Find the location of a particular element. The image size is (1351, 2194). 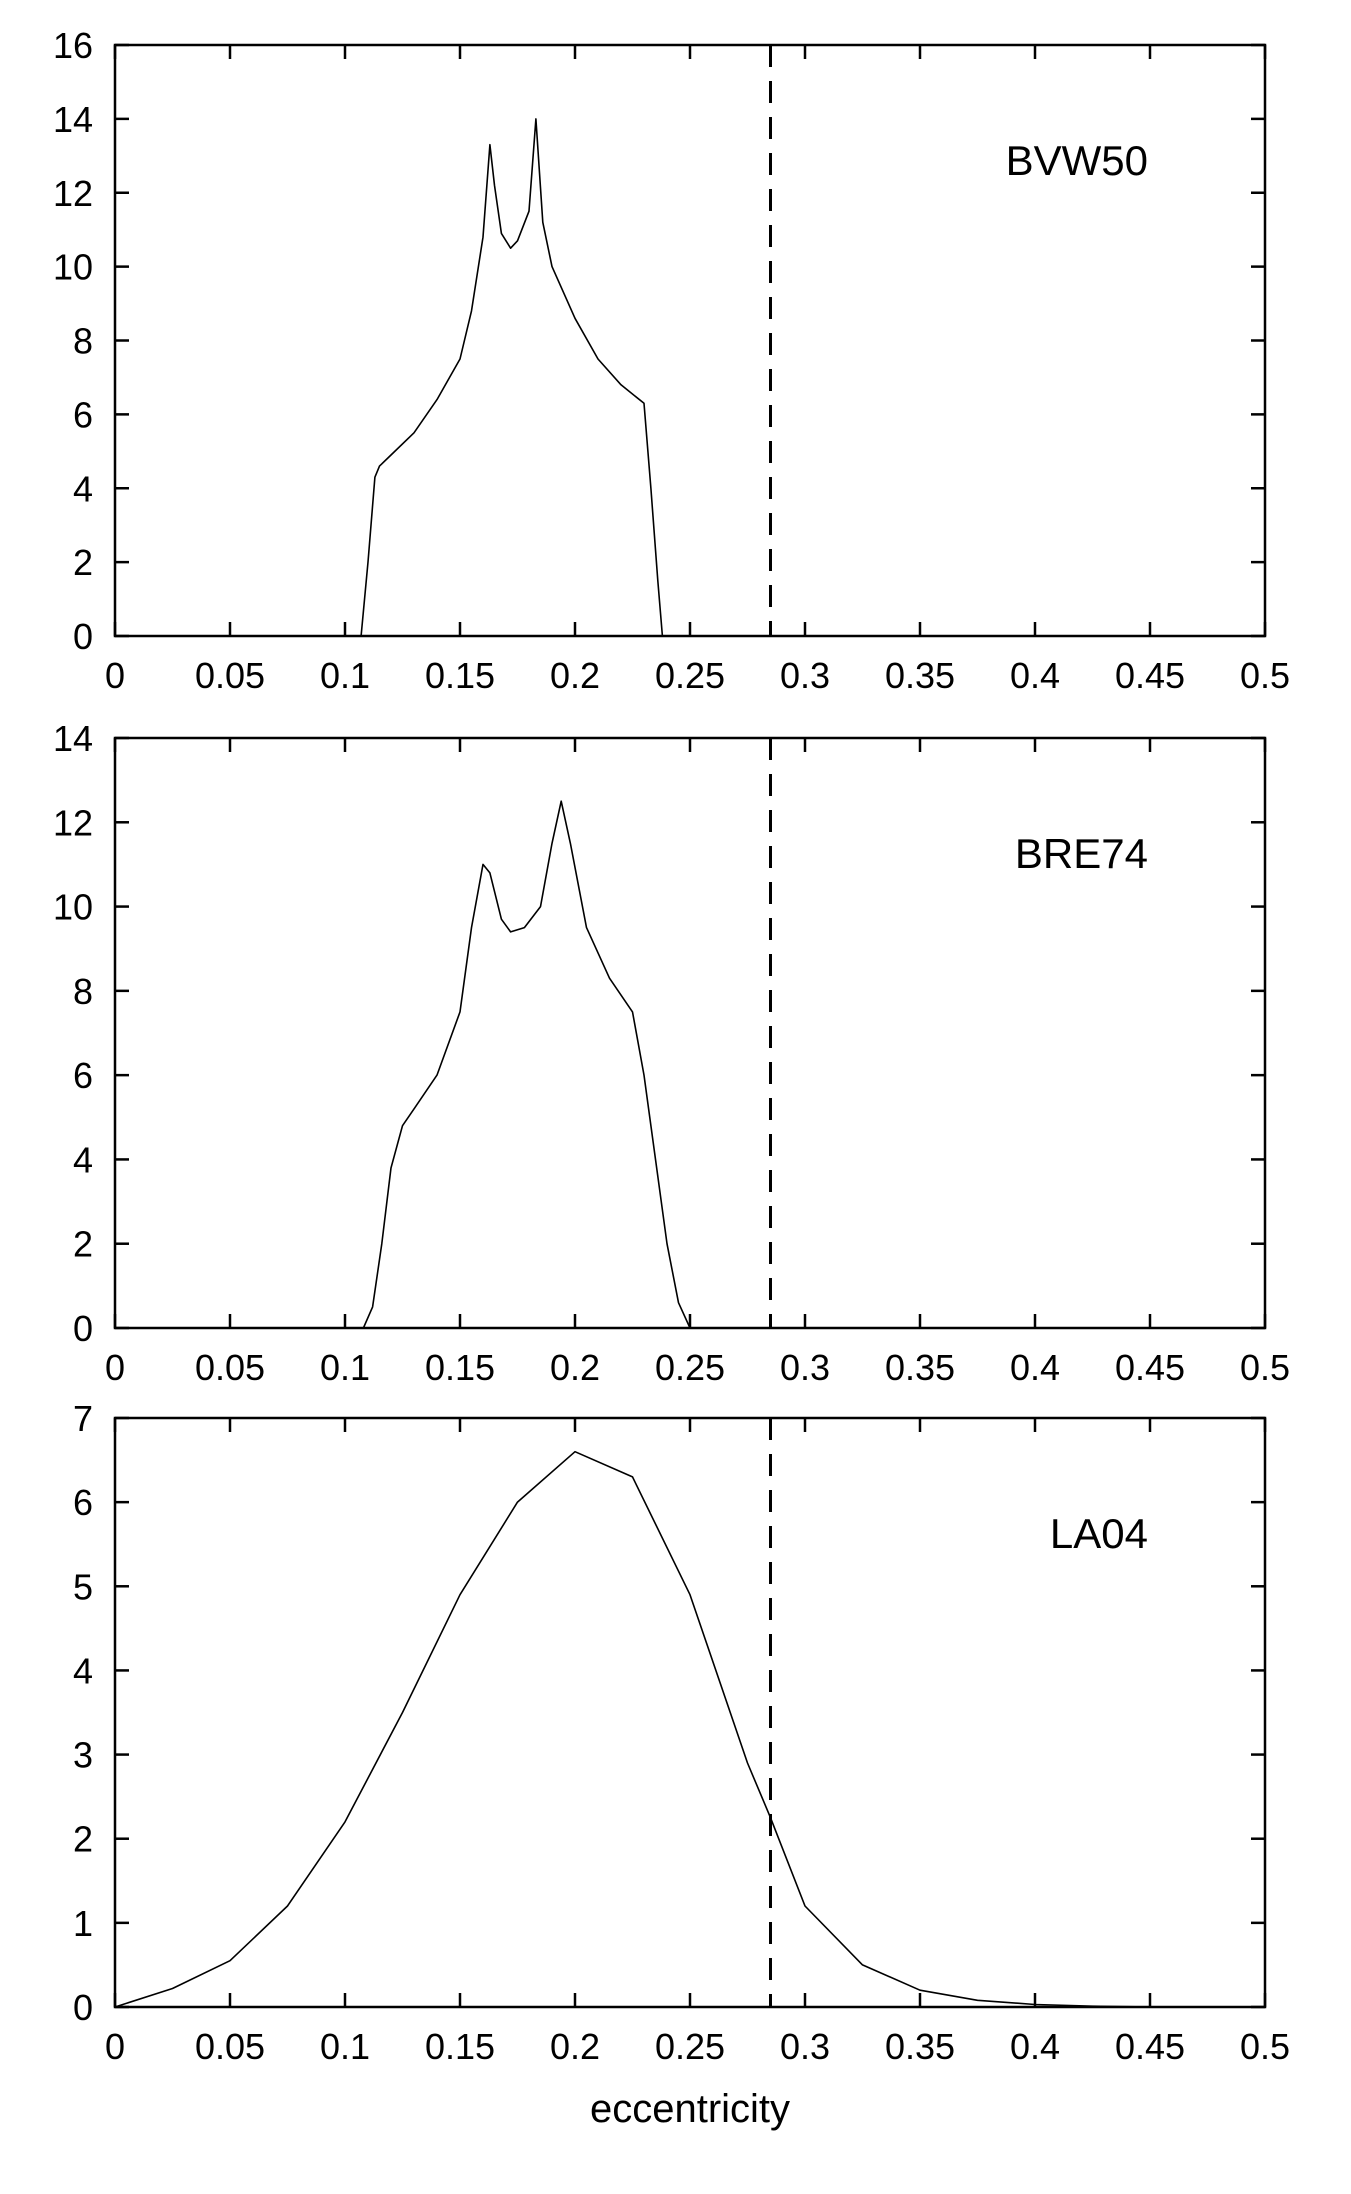

panel-label: LA04 is located at coordinates (1099, 1533).